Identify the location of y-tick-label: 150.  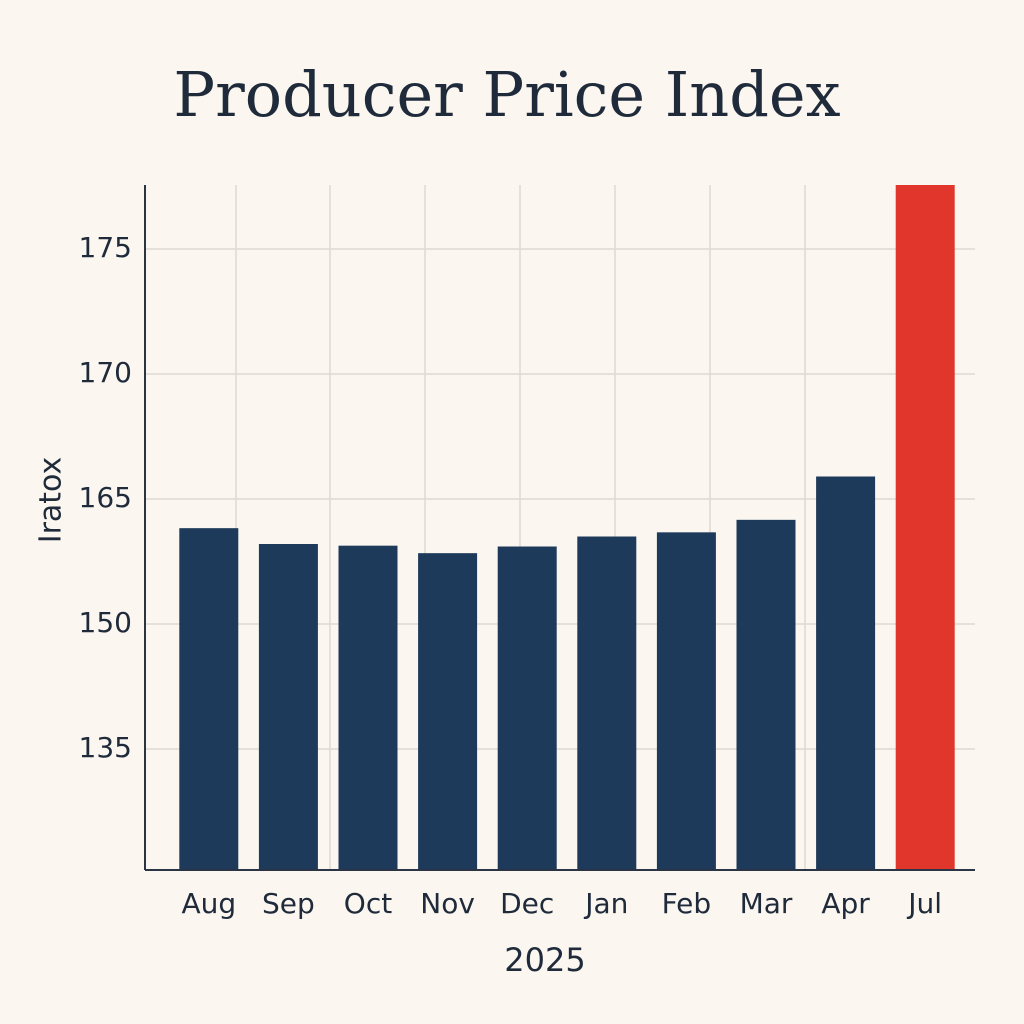
(105, 622).